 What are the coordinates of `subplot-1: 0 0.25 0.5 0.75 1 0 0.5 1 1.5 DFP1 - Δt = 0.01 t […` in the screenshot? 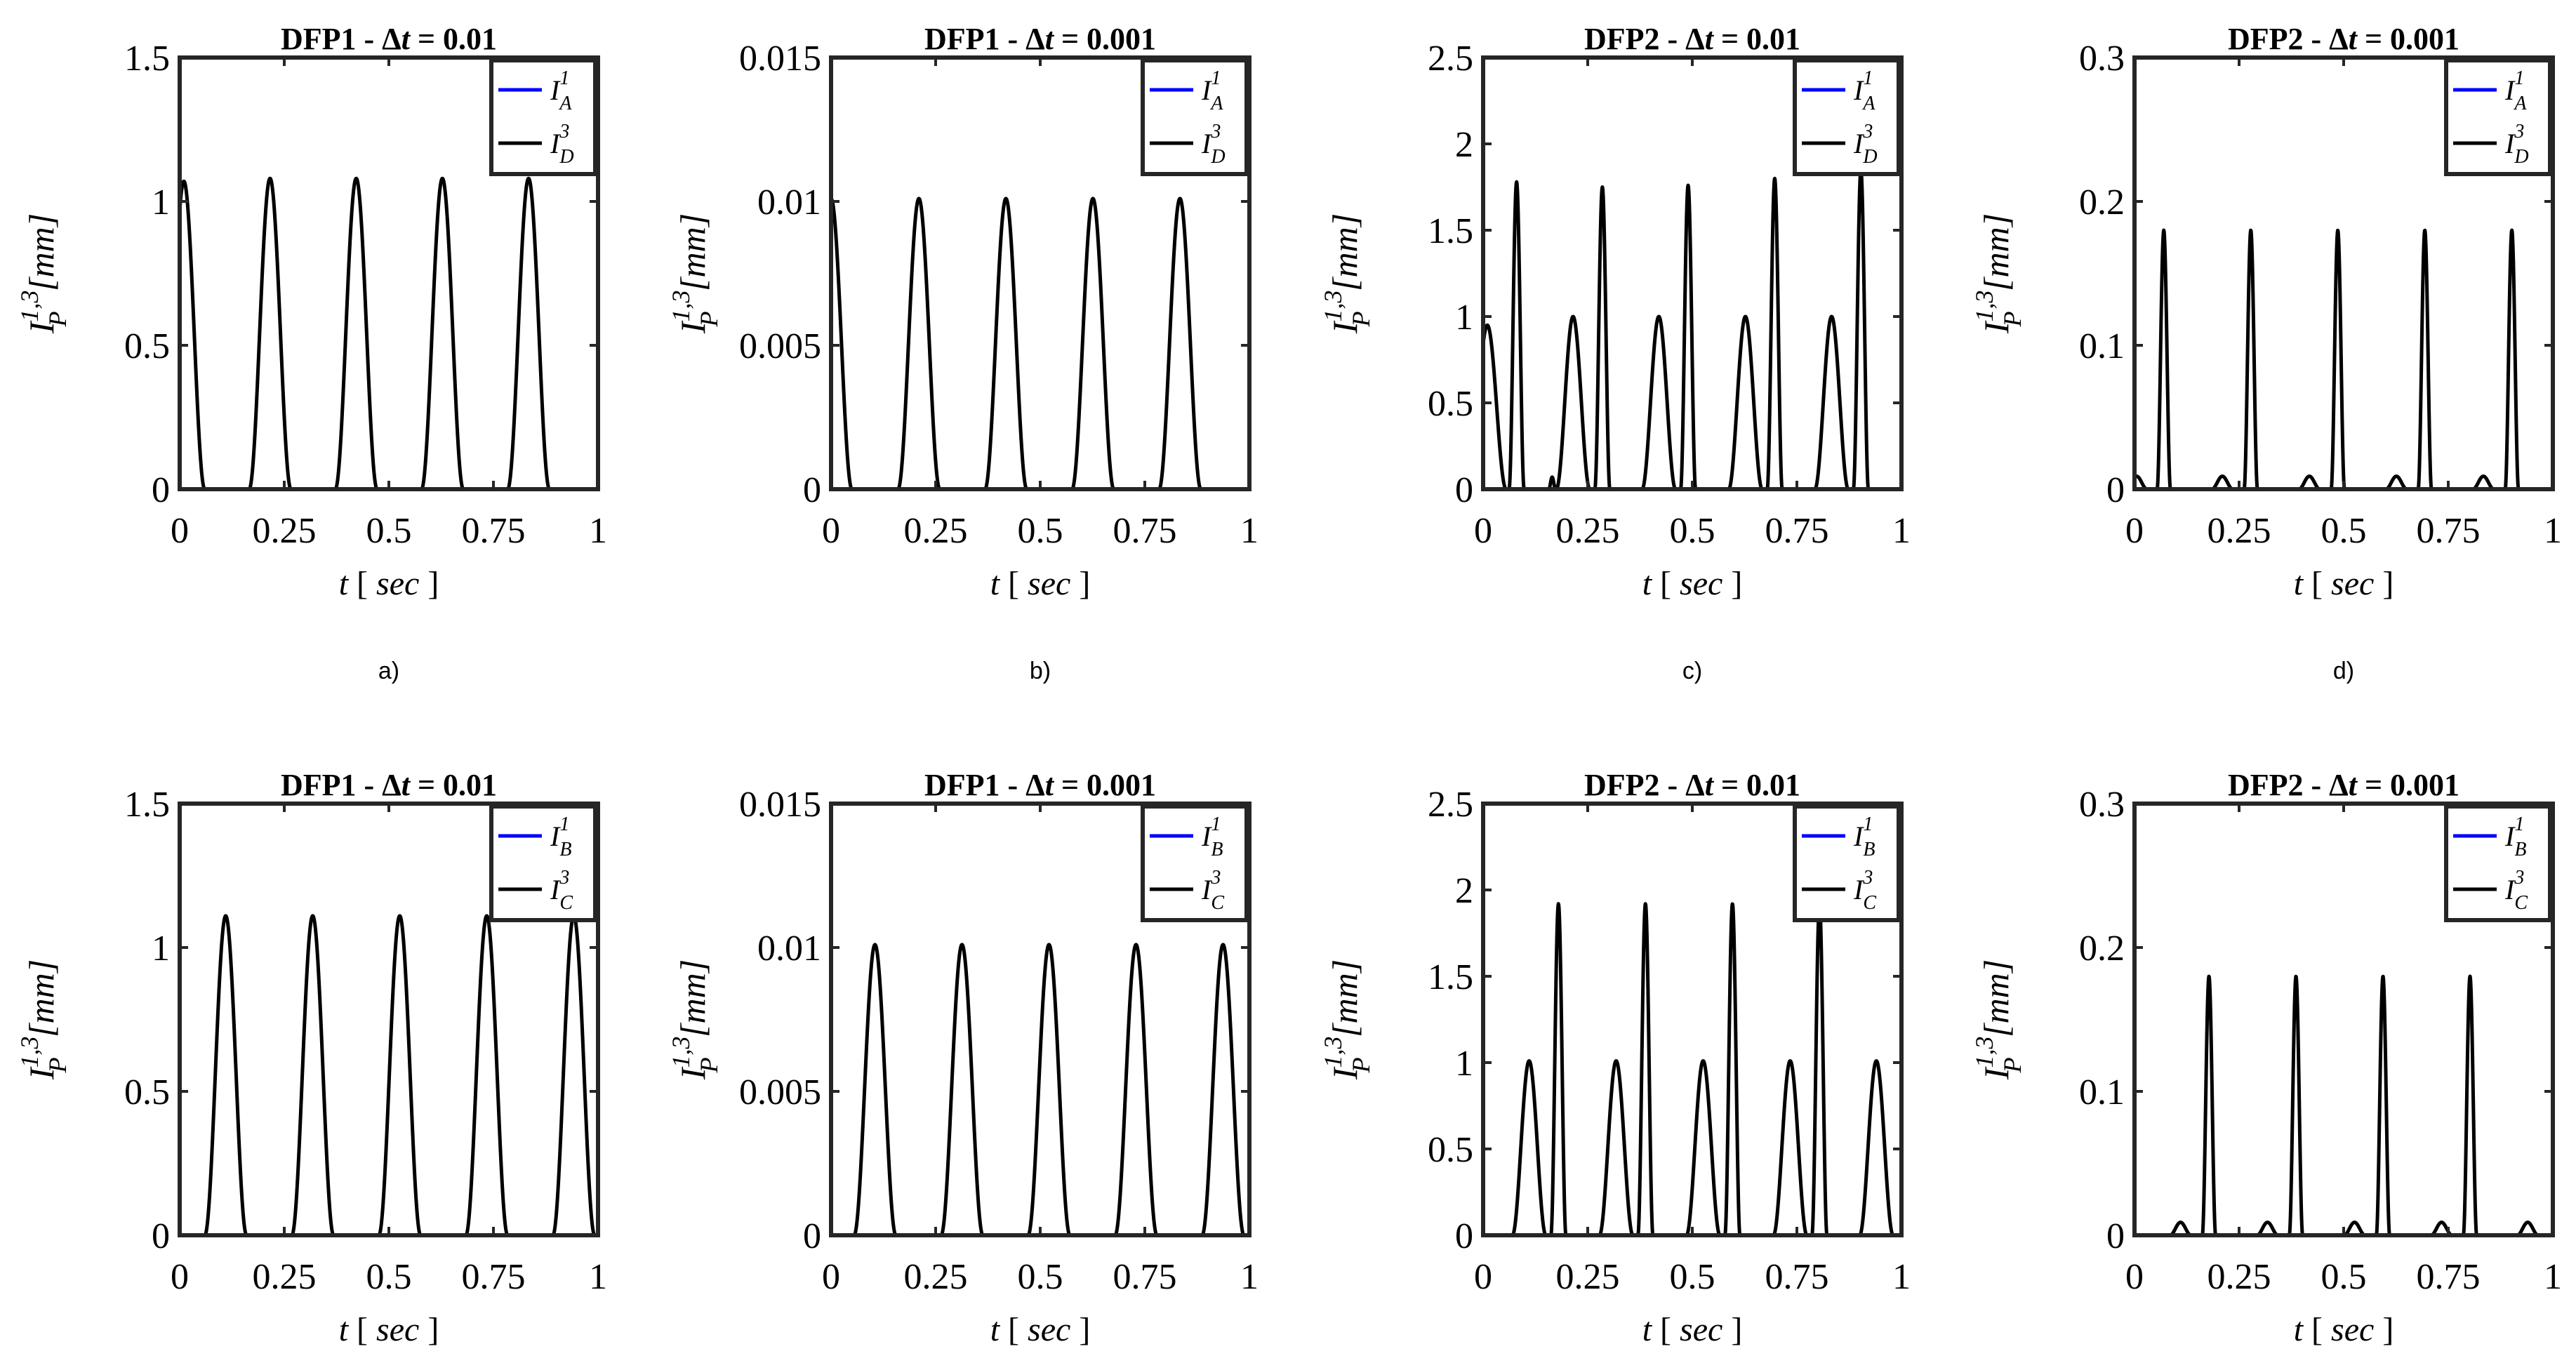 It's located at (311, 353).